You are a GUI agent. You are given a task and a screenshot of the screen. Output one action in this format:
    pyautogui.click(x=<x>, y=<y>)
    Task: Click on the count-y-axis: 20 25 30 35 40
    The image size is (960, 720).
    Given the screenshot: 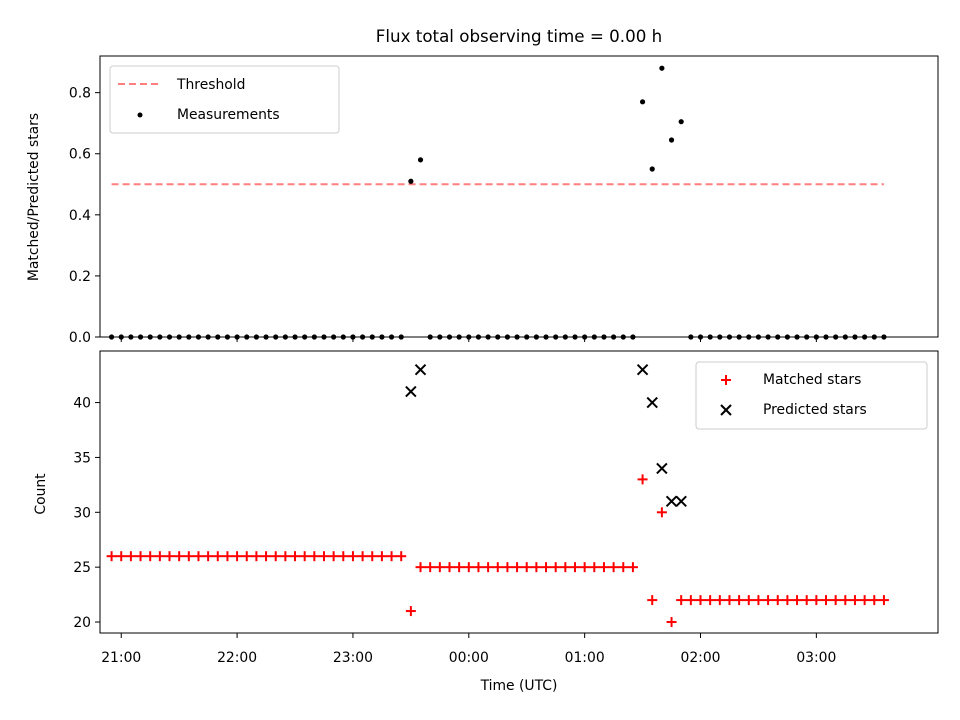 What is the action you would take?
    pyautogui.click(x=86, y=513)
    